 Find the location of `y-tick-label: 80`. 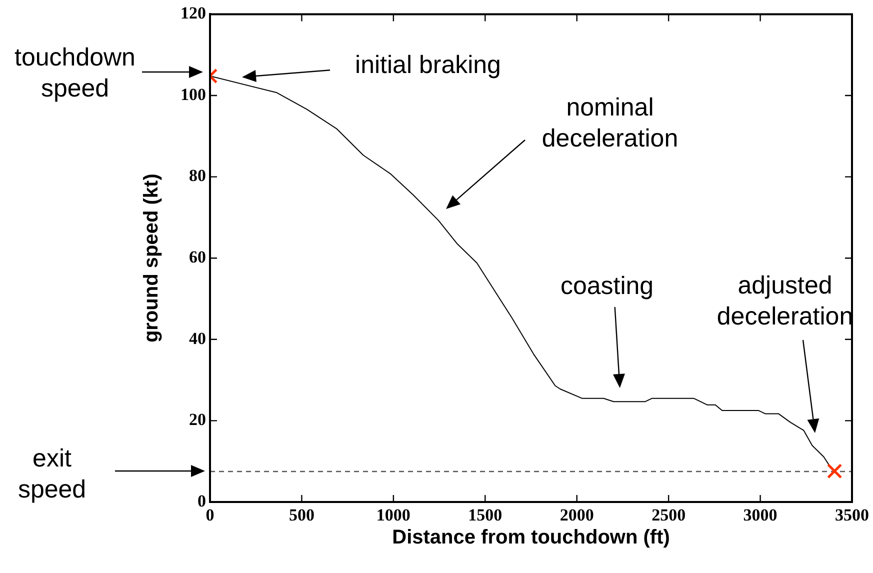

y-tick-label: 80 is located at coordinates (197, 176).